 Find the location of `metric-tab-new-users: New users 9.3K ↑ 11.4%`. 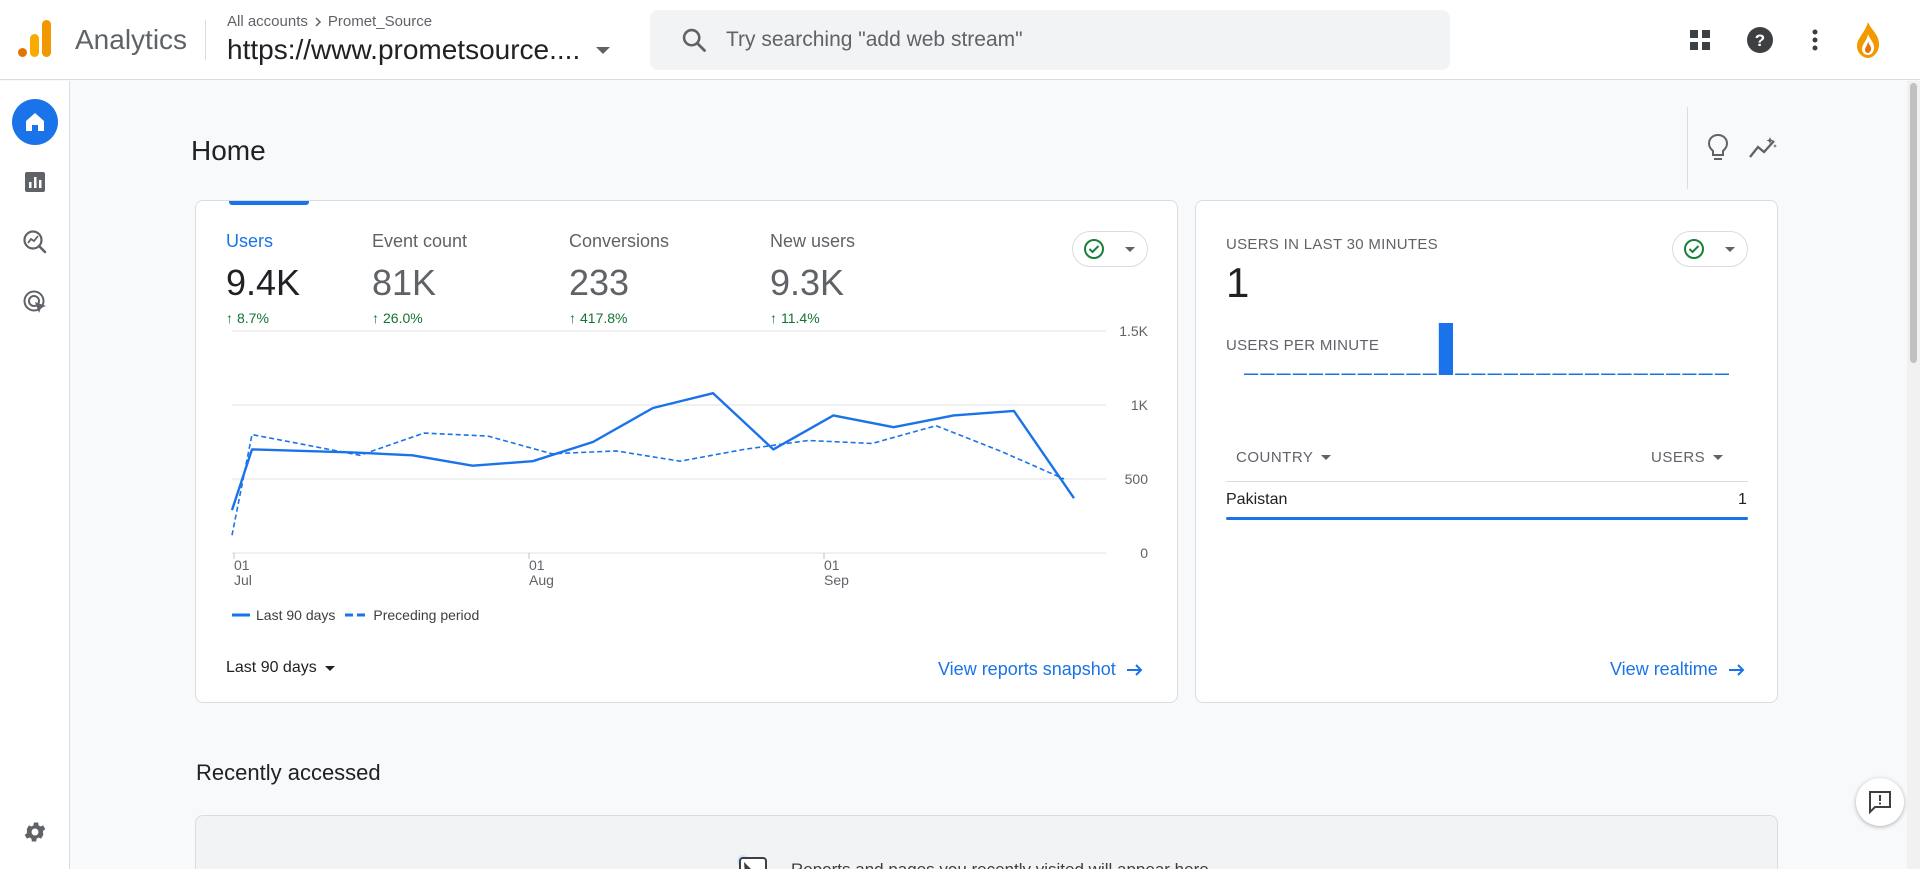

metric-tab-new-users: New users 9.3K ↑ 11.4% is located at coordinates (812, 278).